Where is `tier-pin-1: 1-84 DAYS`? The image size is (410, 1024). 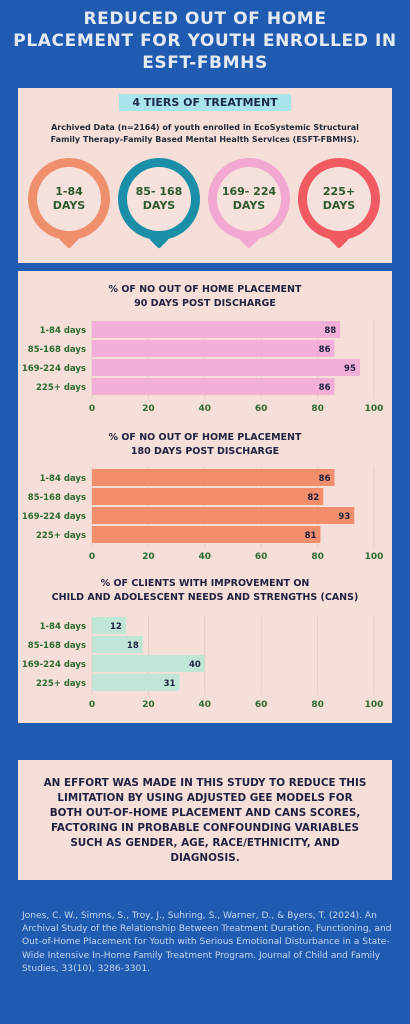 tier-pin-1: 1-84 DAYS is located at coordinates (69, 204).